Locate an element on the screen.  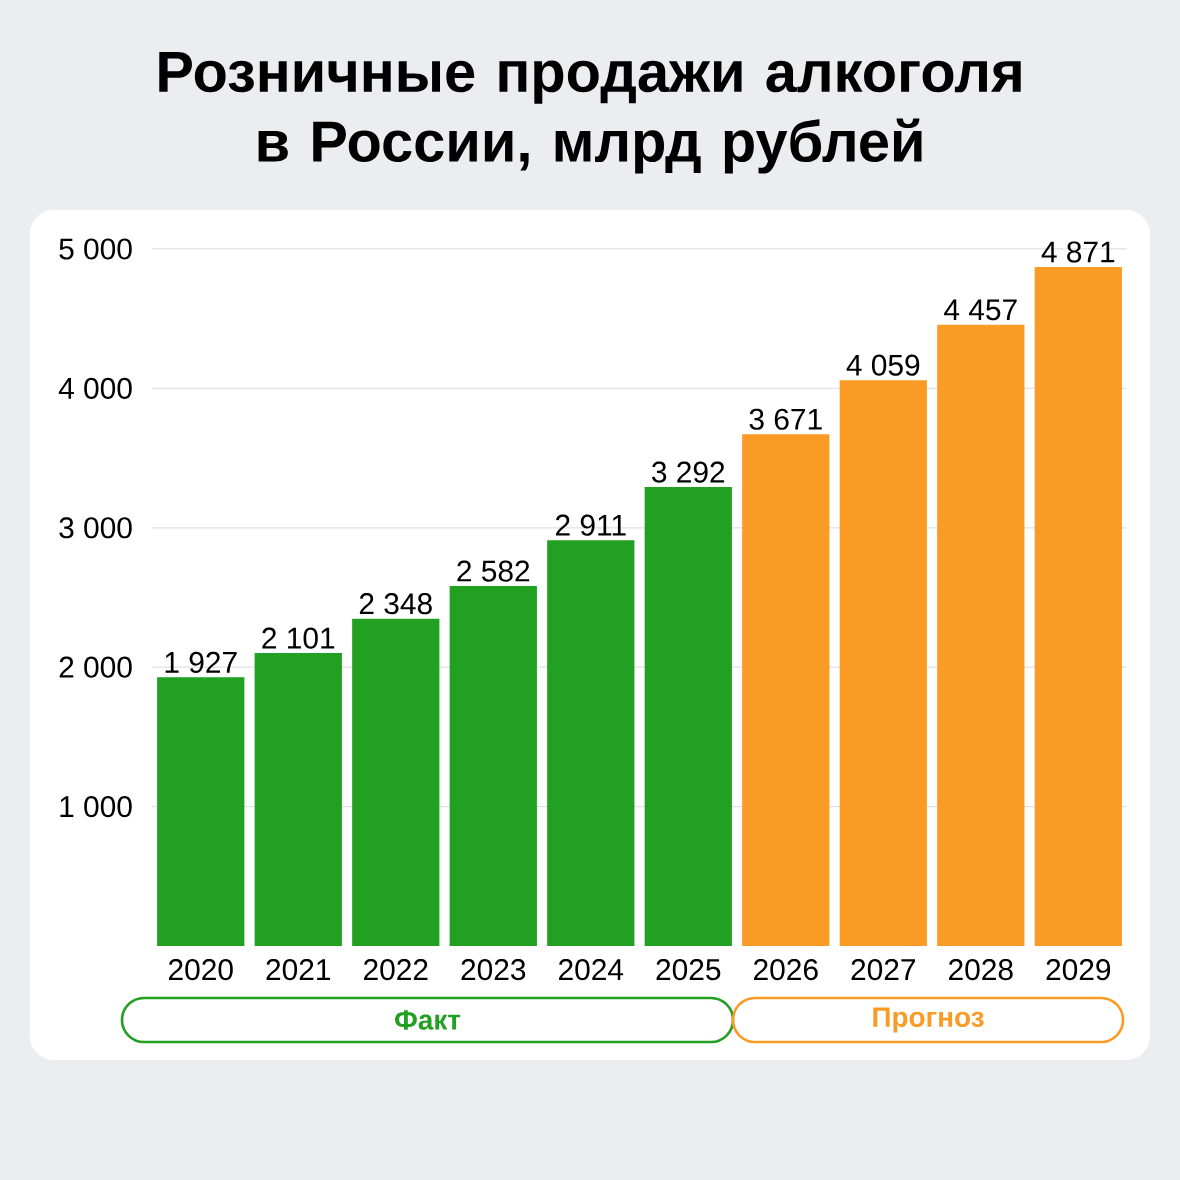
data-label: 4 871 is located at coordinates (1078, 252).